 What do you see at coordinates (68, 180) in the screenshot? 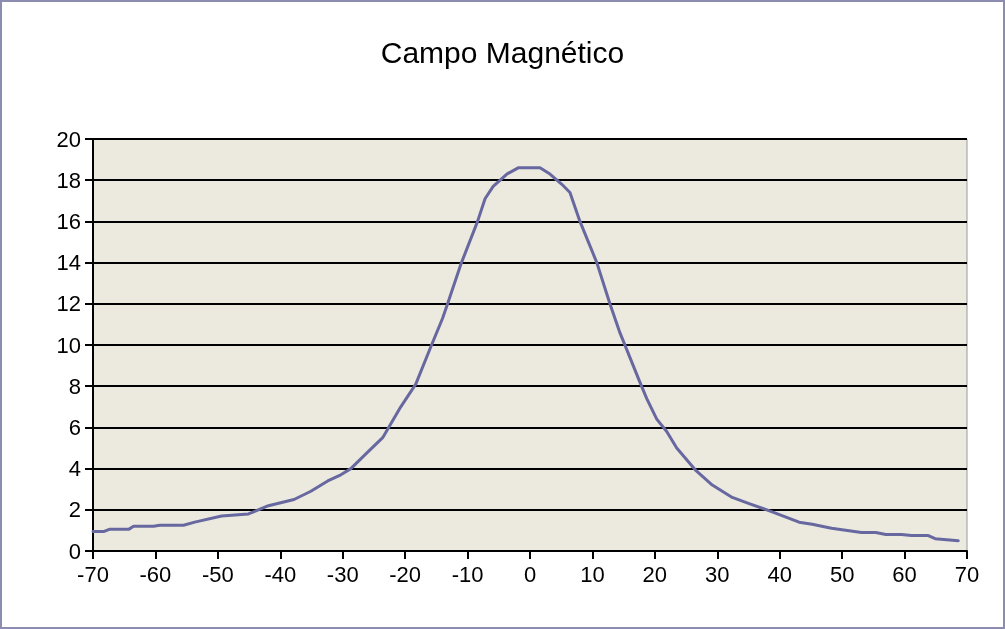
I see `y-tick-label: 18` at bounding box center [68, 180].